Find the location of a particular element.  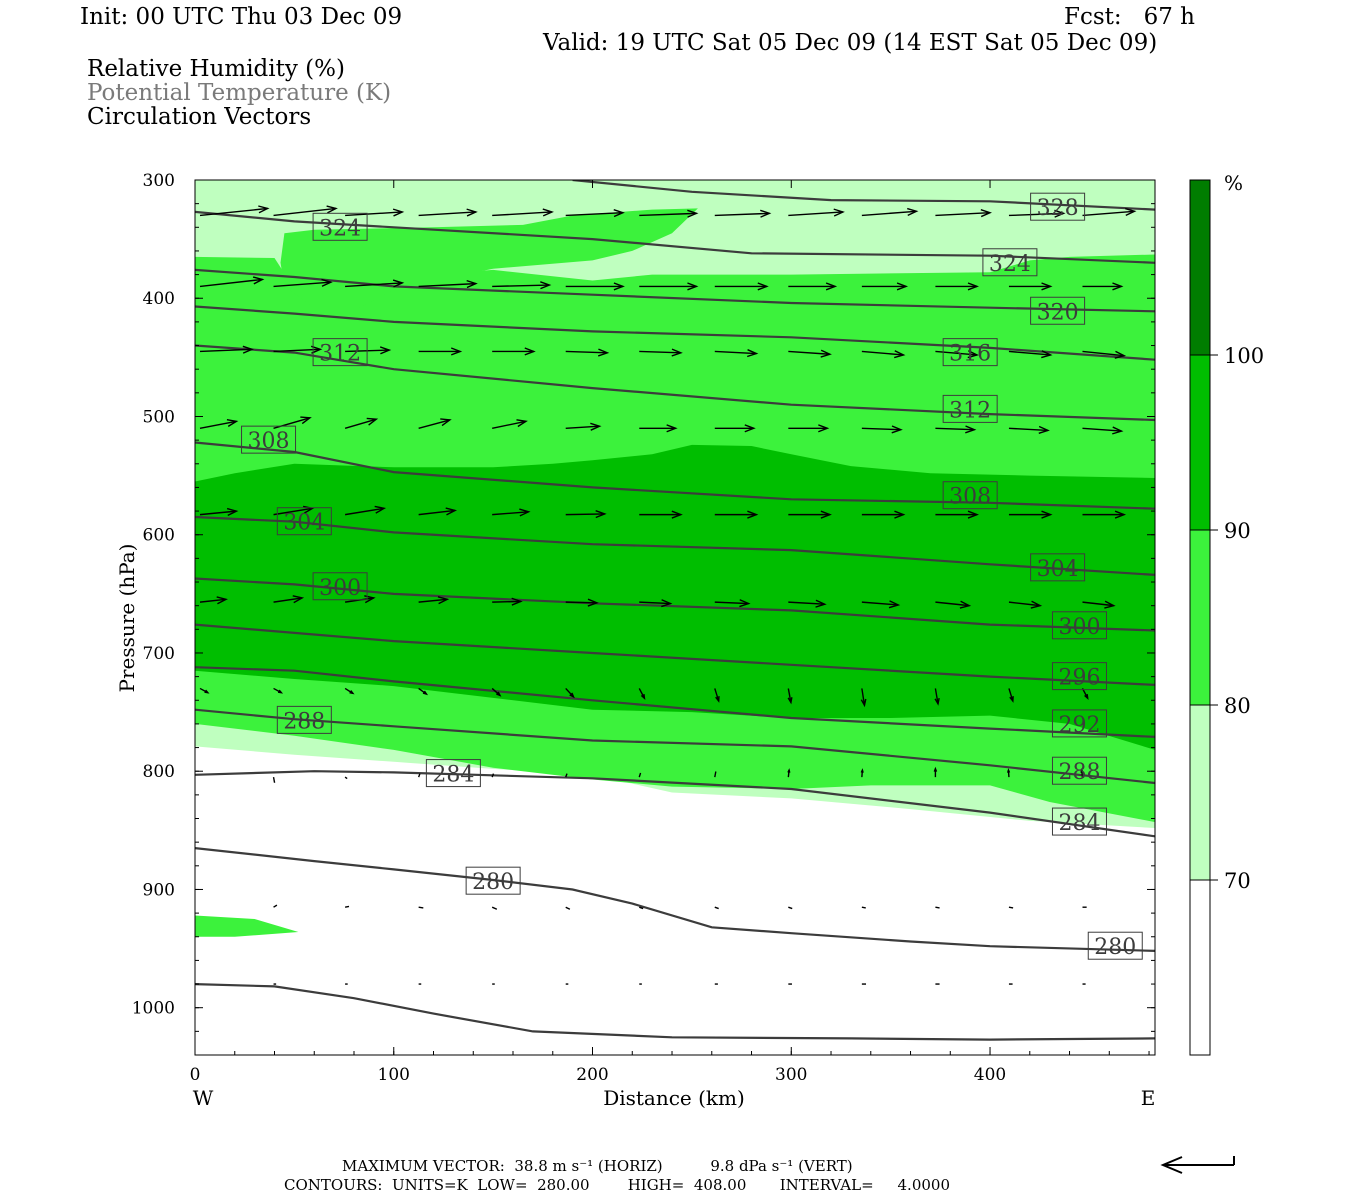

y-tick-label: 900 is located at coordinates (159, 890).